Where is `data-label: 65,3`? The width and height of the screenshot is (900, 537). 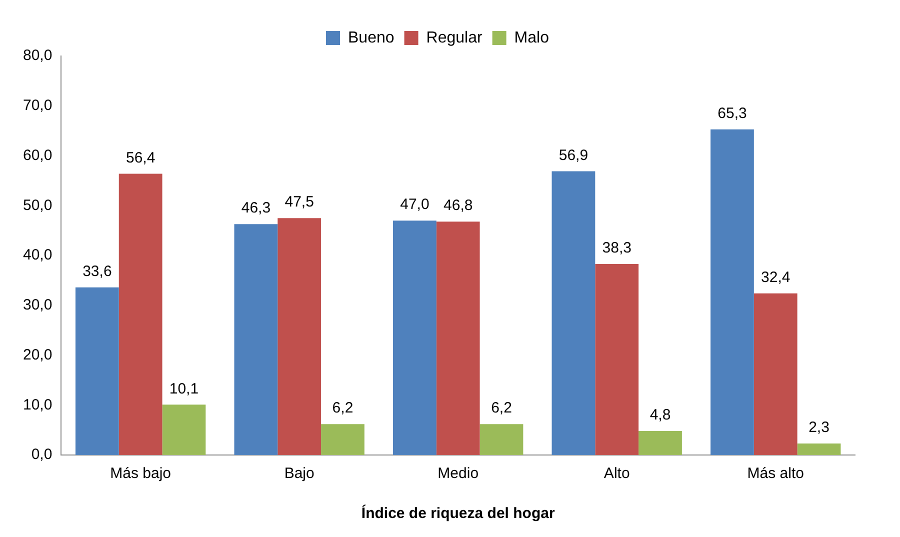
data-label: 65,3 is located at coordinates (732, 113).